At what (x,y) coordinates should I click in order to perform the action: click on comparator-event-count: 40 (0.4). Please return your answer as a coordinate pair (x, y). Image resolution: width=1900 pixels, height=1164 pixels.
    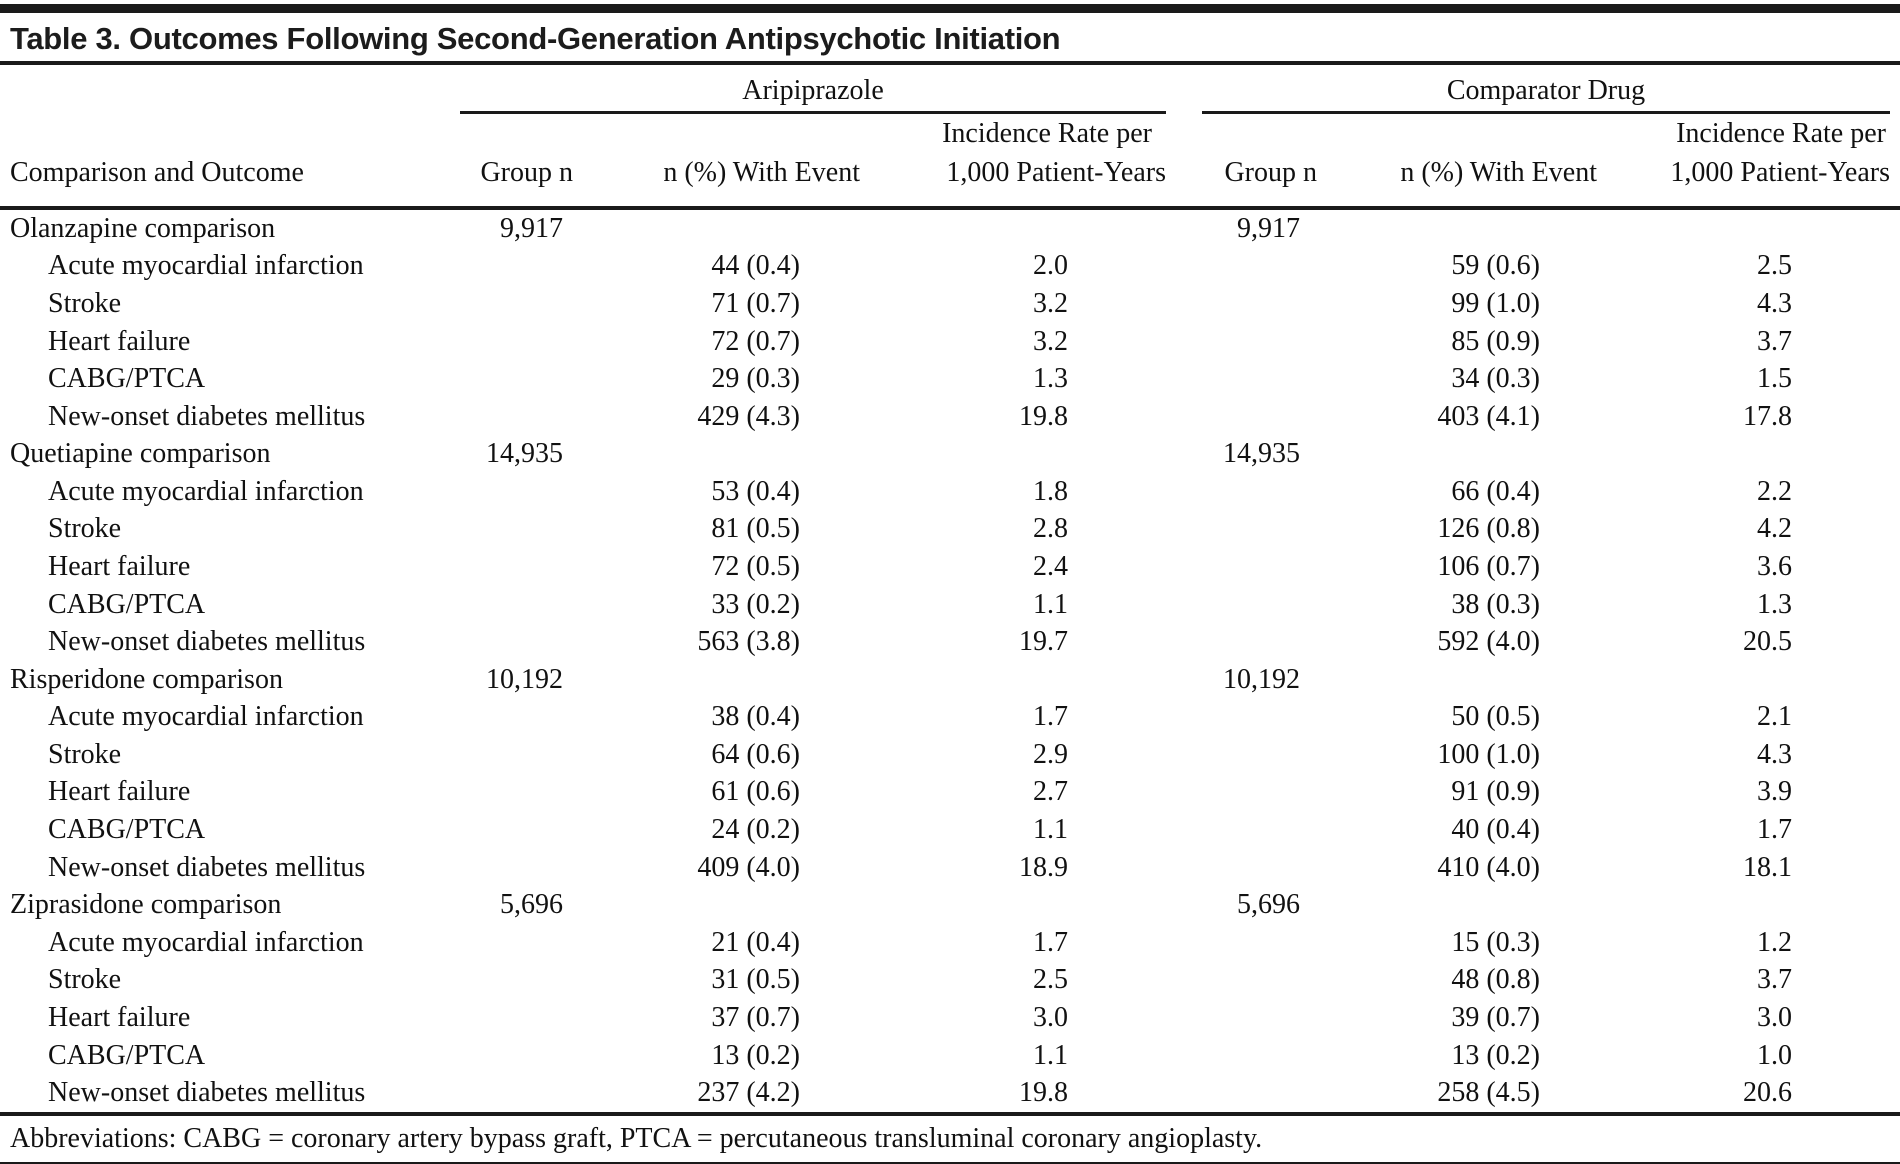
    Looking at the image, I should click on (1495, 830).